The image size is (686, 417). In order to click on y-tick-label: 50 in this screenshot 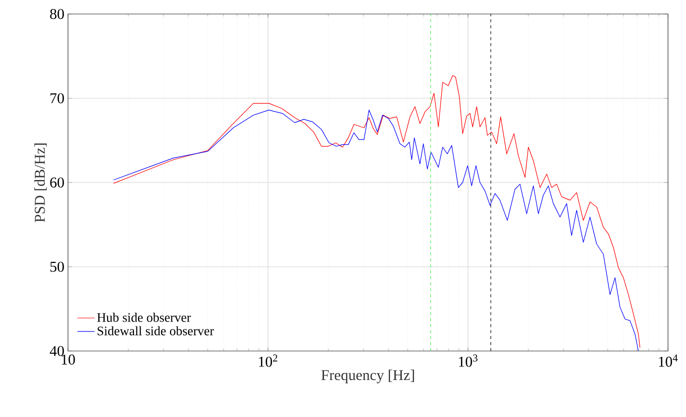, I will do `click(57, 267)`.